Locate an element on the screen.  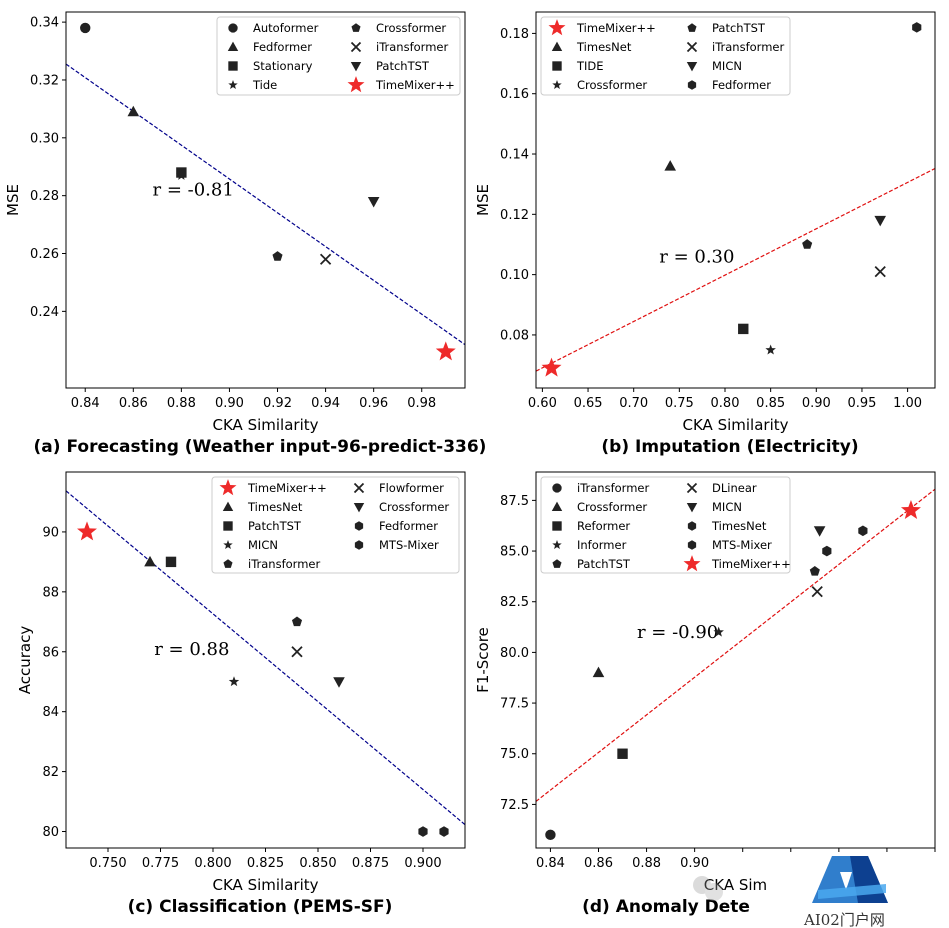
watermark-faint-icon is located at coordinates (708, 888).